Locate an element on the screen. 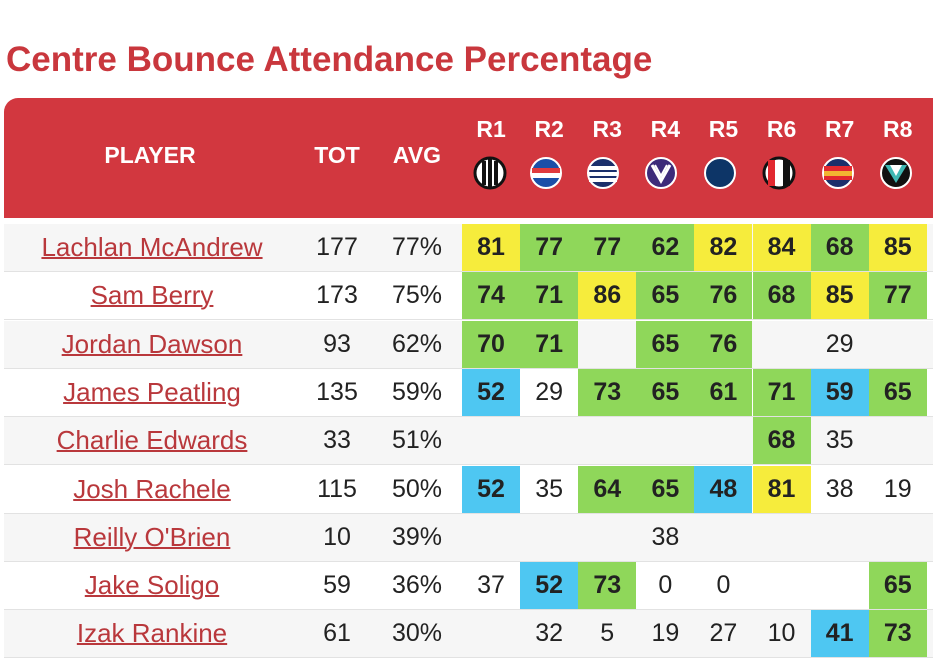 Image resolution: width=933 pixels, height=664 pixels. round-value: 32 is located at coordinates (549, 633).